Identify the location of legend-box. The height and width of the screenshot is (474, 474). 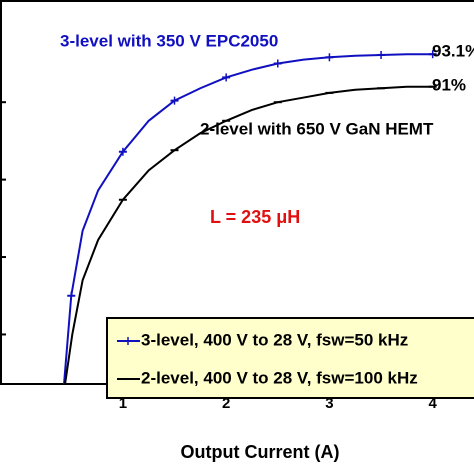
(290, 358).